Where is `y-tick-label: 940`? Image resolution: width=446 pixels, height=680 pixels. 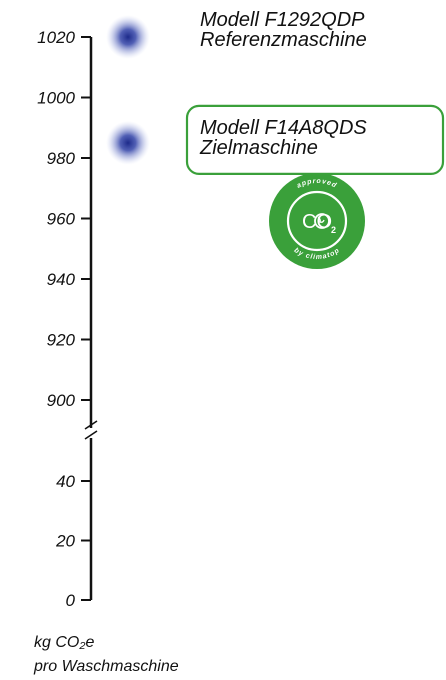
y-tick-label: 940 is located at coordinates (61, 279).